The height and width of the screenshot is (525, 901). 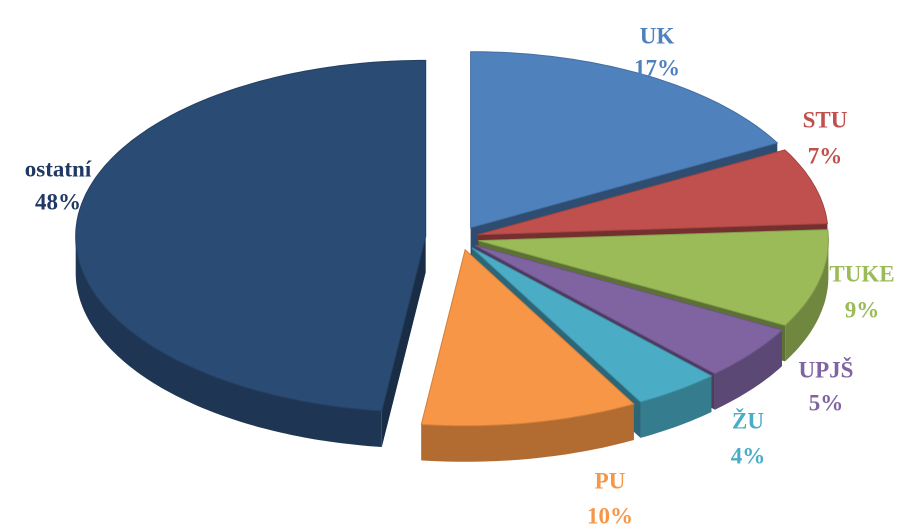 What do you see at coordinates (657, 67) in the screenshot?
I see `value-label: 17%` at bounding box center [657, 67].